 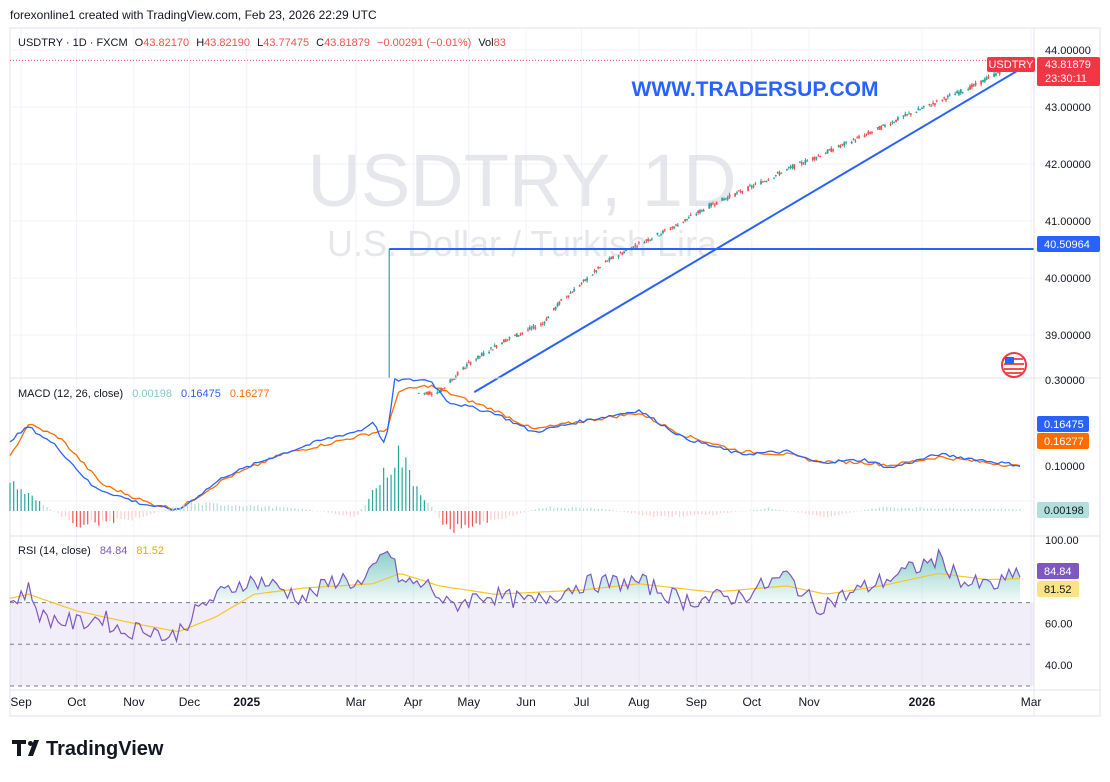 What do you see at coordinates (1058, 572) in the screenshot?
I see `rsi-tag: 84.84` at bounding box center [1058, 572].